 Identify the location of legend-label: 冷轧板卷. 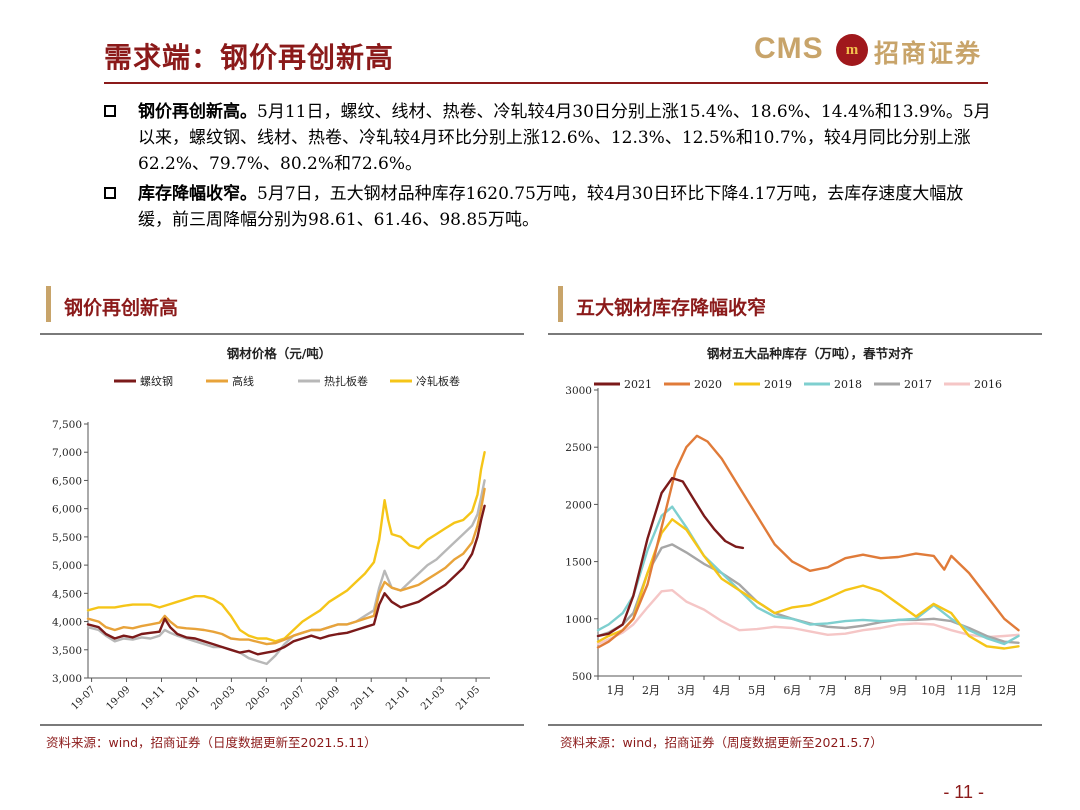
(438, 381).